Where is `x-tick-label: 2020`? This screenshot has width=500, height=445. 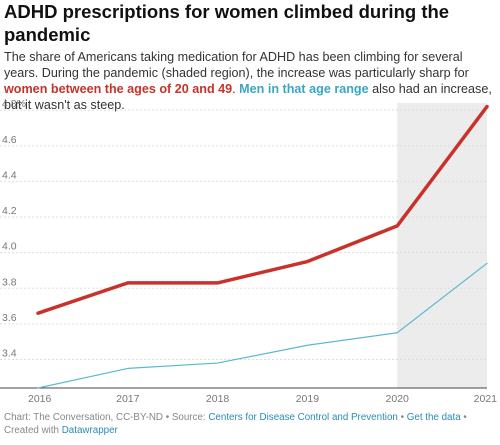 x-tick-label: 2020 is located at coordinates (398, 399).